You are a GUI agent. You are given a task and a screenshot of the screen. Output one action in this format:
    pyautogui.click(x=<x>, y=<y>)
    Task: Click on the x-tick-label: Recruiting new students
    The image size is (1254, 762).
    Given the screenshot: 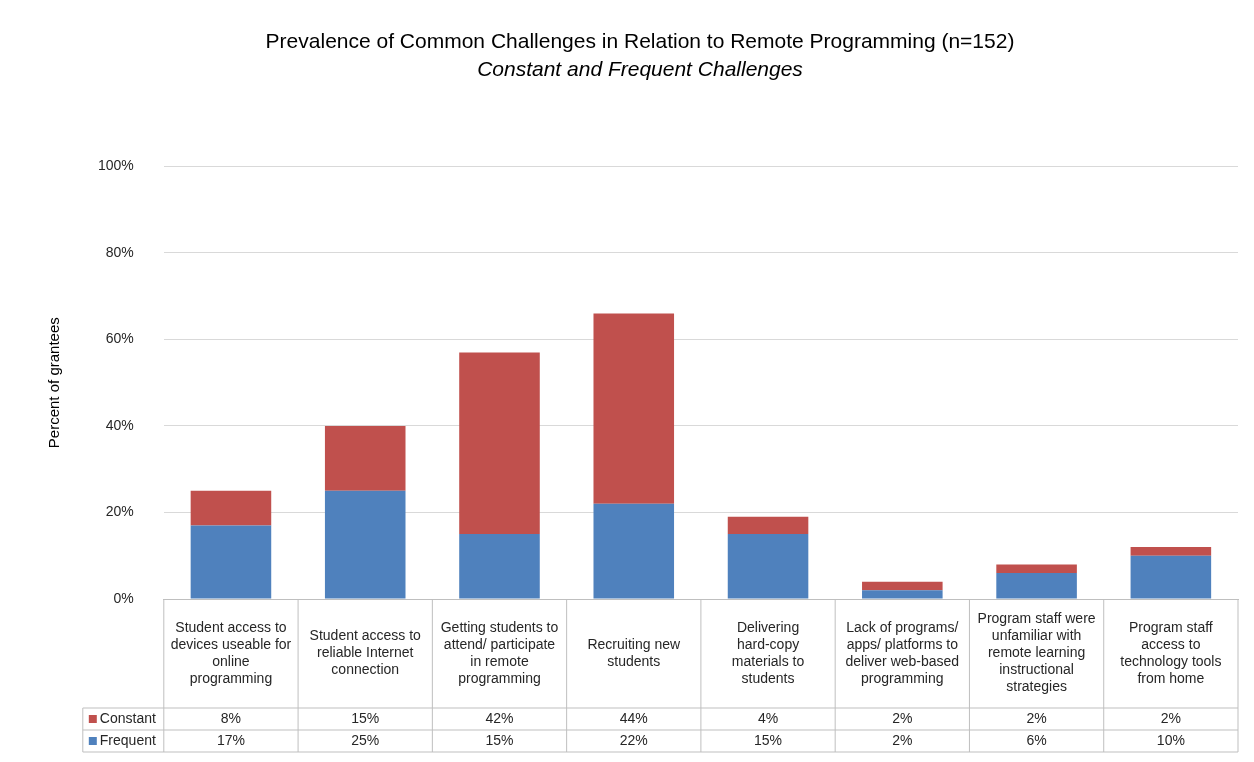 What is the action you would take?
    pyautogui.click(x=634, y=652)
    